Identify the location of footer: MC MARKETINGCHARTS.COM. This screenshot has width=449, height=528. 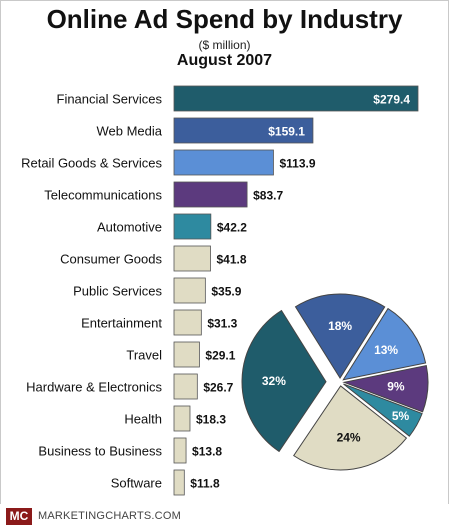
(224, 516).